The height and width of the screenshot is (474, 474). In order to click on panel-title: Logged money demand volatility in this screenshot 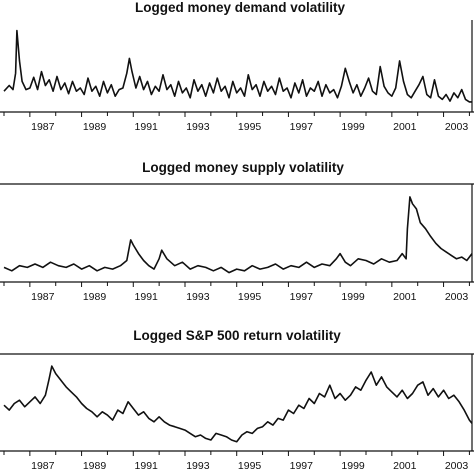, I will do `click(240, 7)`.